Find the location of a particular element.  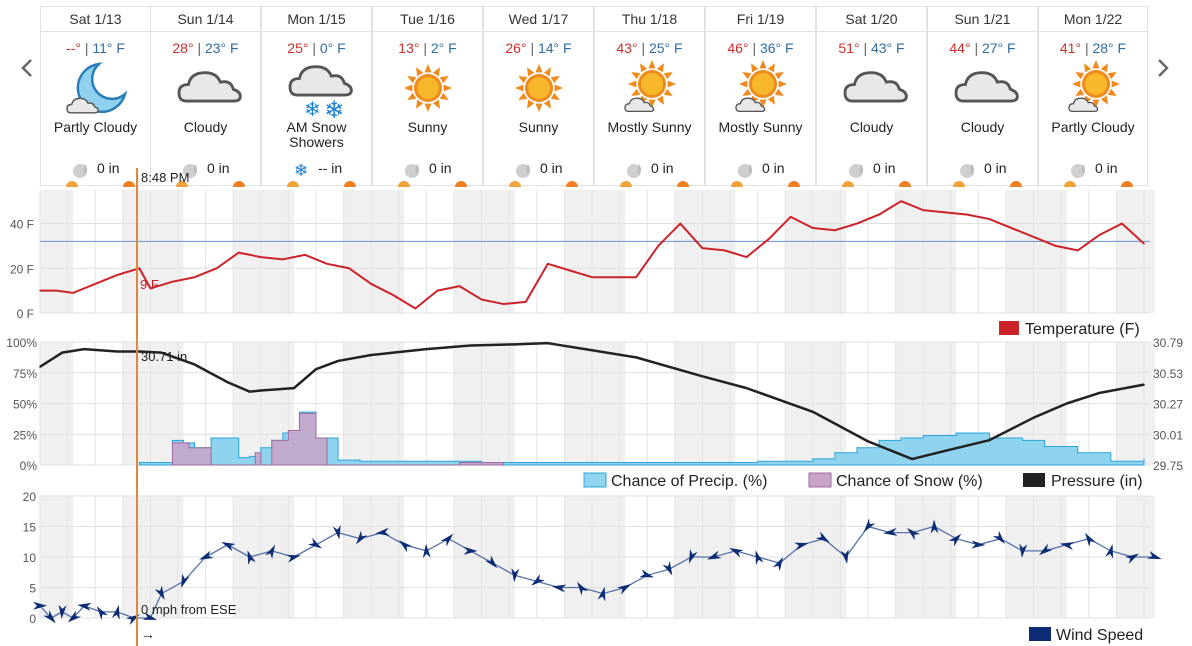

precip-legend-label: Chance of Precip. (%) is located at coordinates (689, 481).